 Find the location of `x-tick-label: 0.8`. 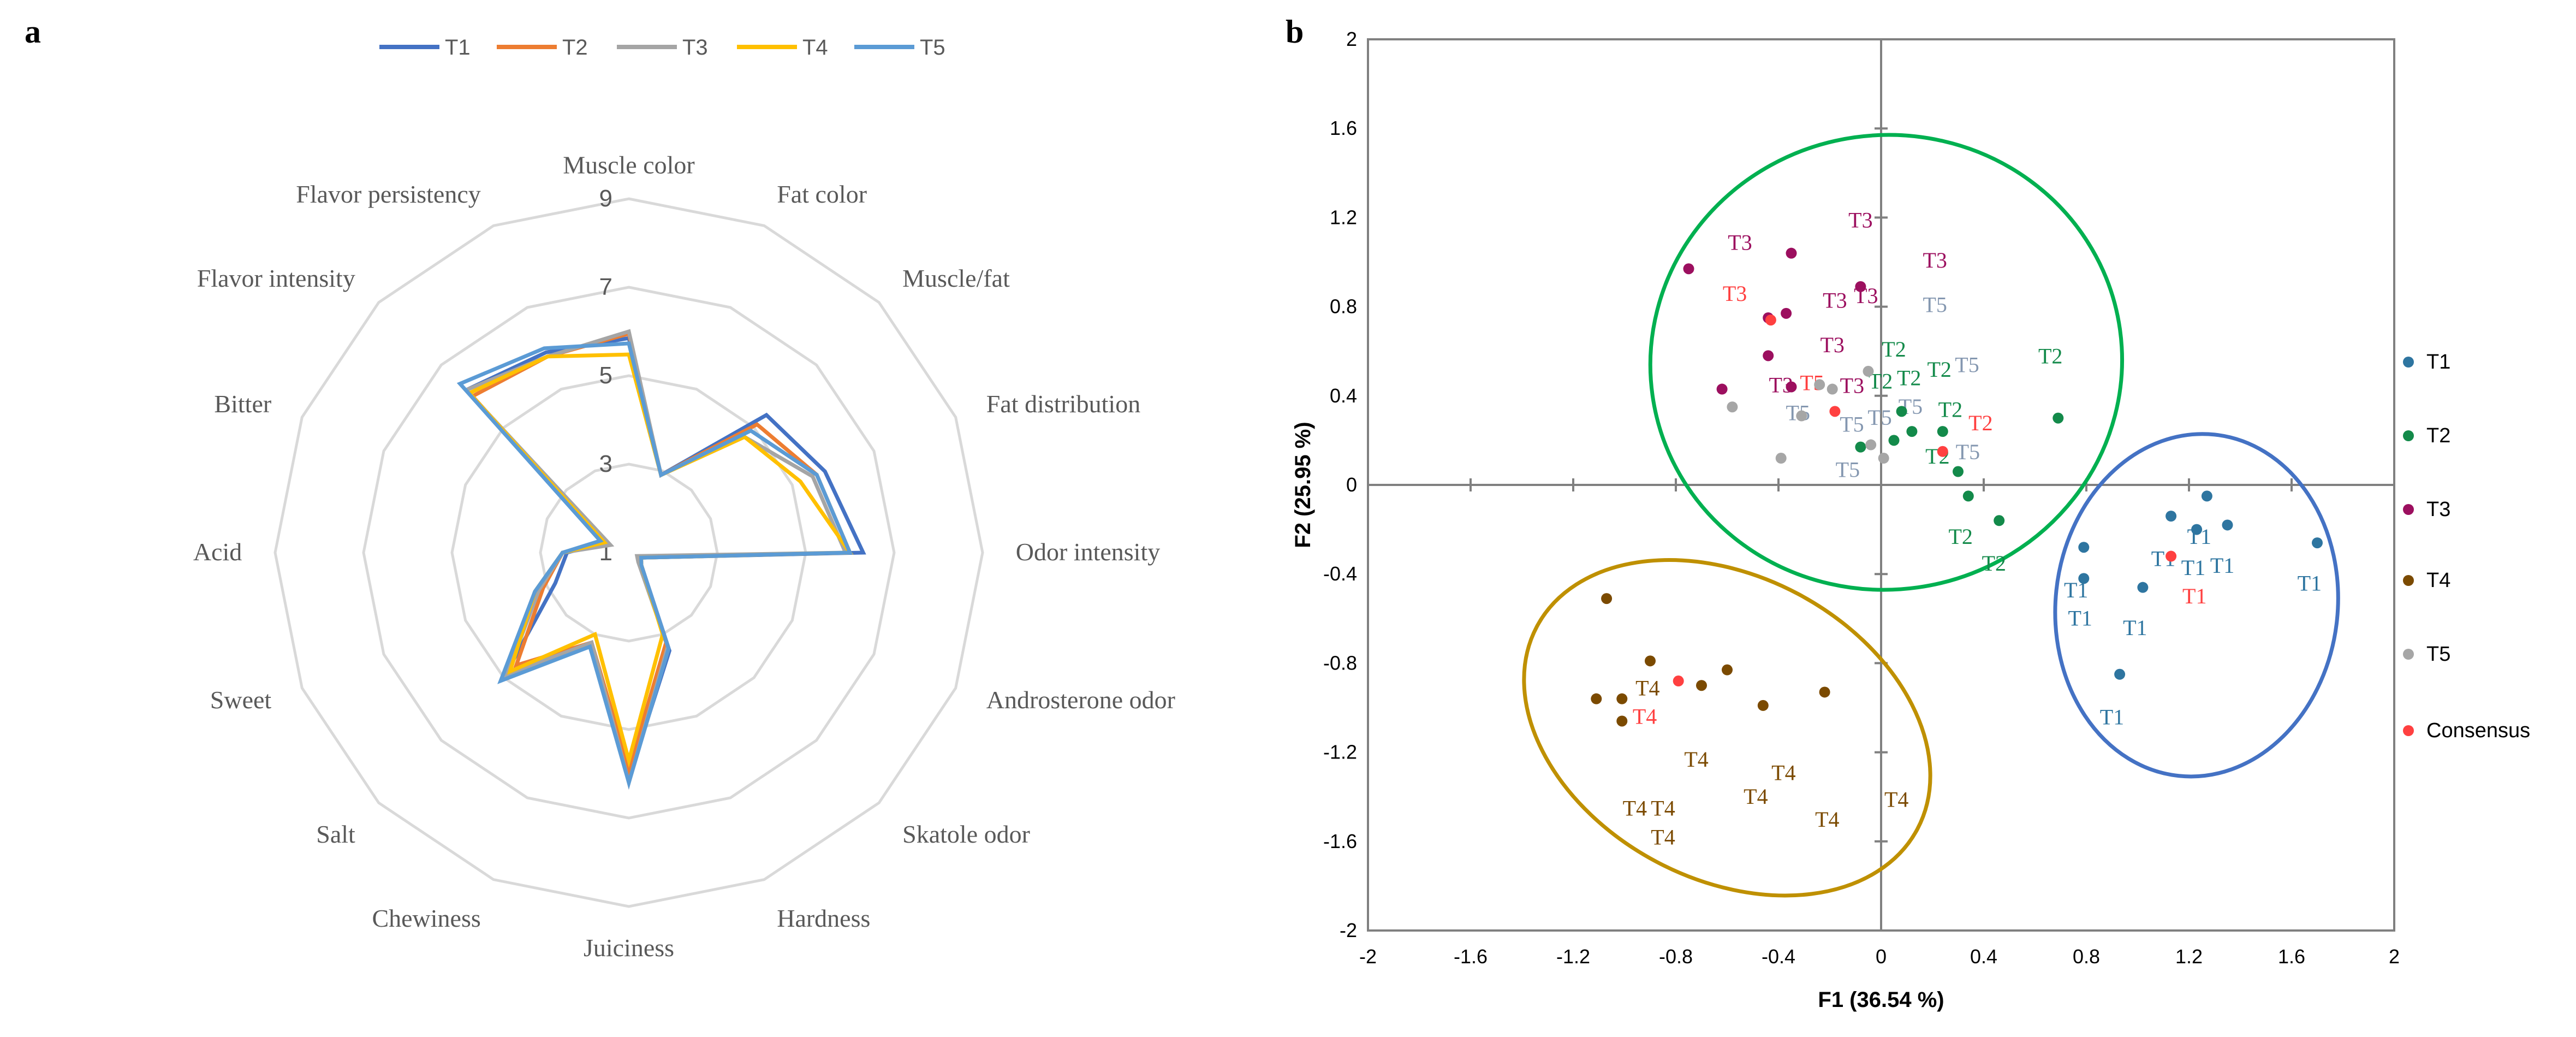

x-tick-label: 0.8 is located at coordinates (2086, 957).